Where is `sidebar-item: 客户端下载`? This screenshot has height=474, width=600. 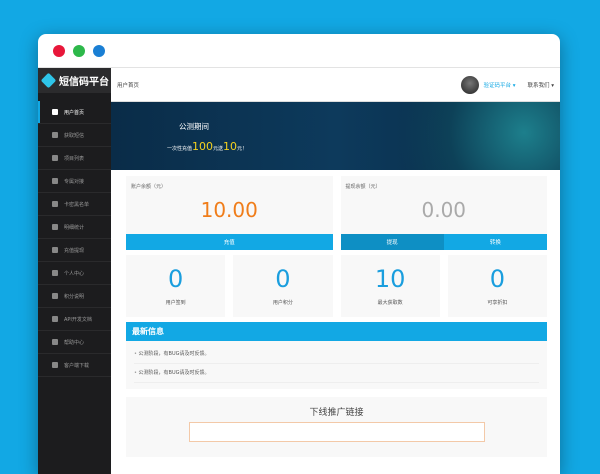
sidebar-item: 客户端下载 is located at coordinates (74, 365).